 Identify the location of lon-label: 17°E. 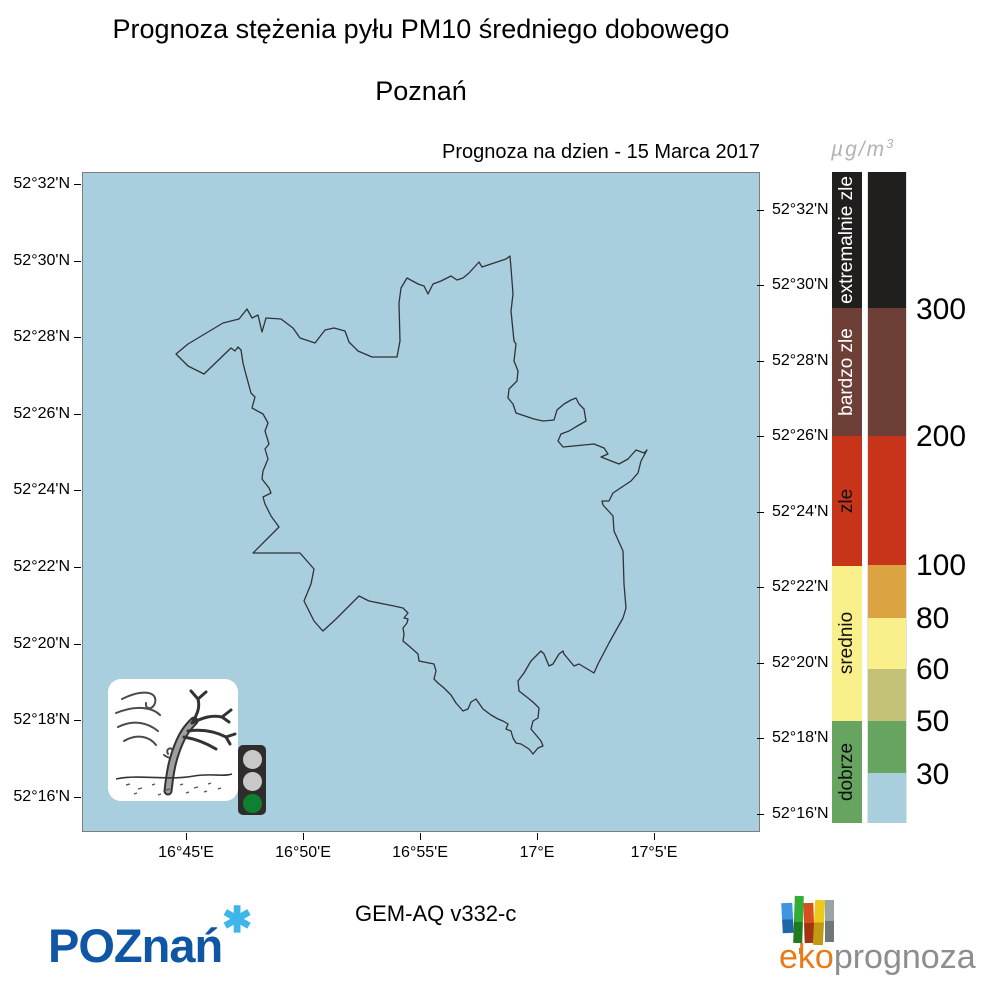
(537, 852).